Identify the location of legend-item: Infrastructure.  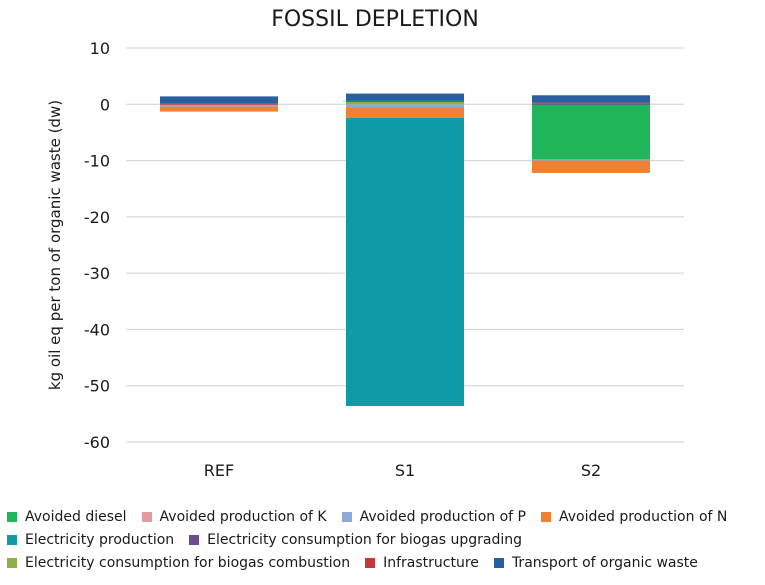
(419, 563).